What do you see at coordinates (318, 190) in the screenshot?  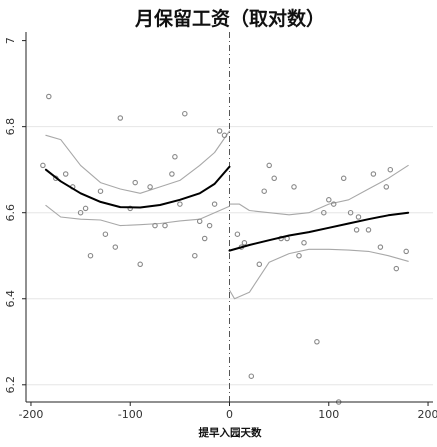 I see `series-ci-upper-right` at bounding box center [318, 190].